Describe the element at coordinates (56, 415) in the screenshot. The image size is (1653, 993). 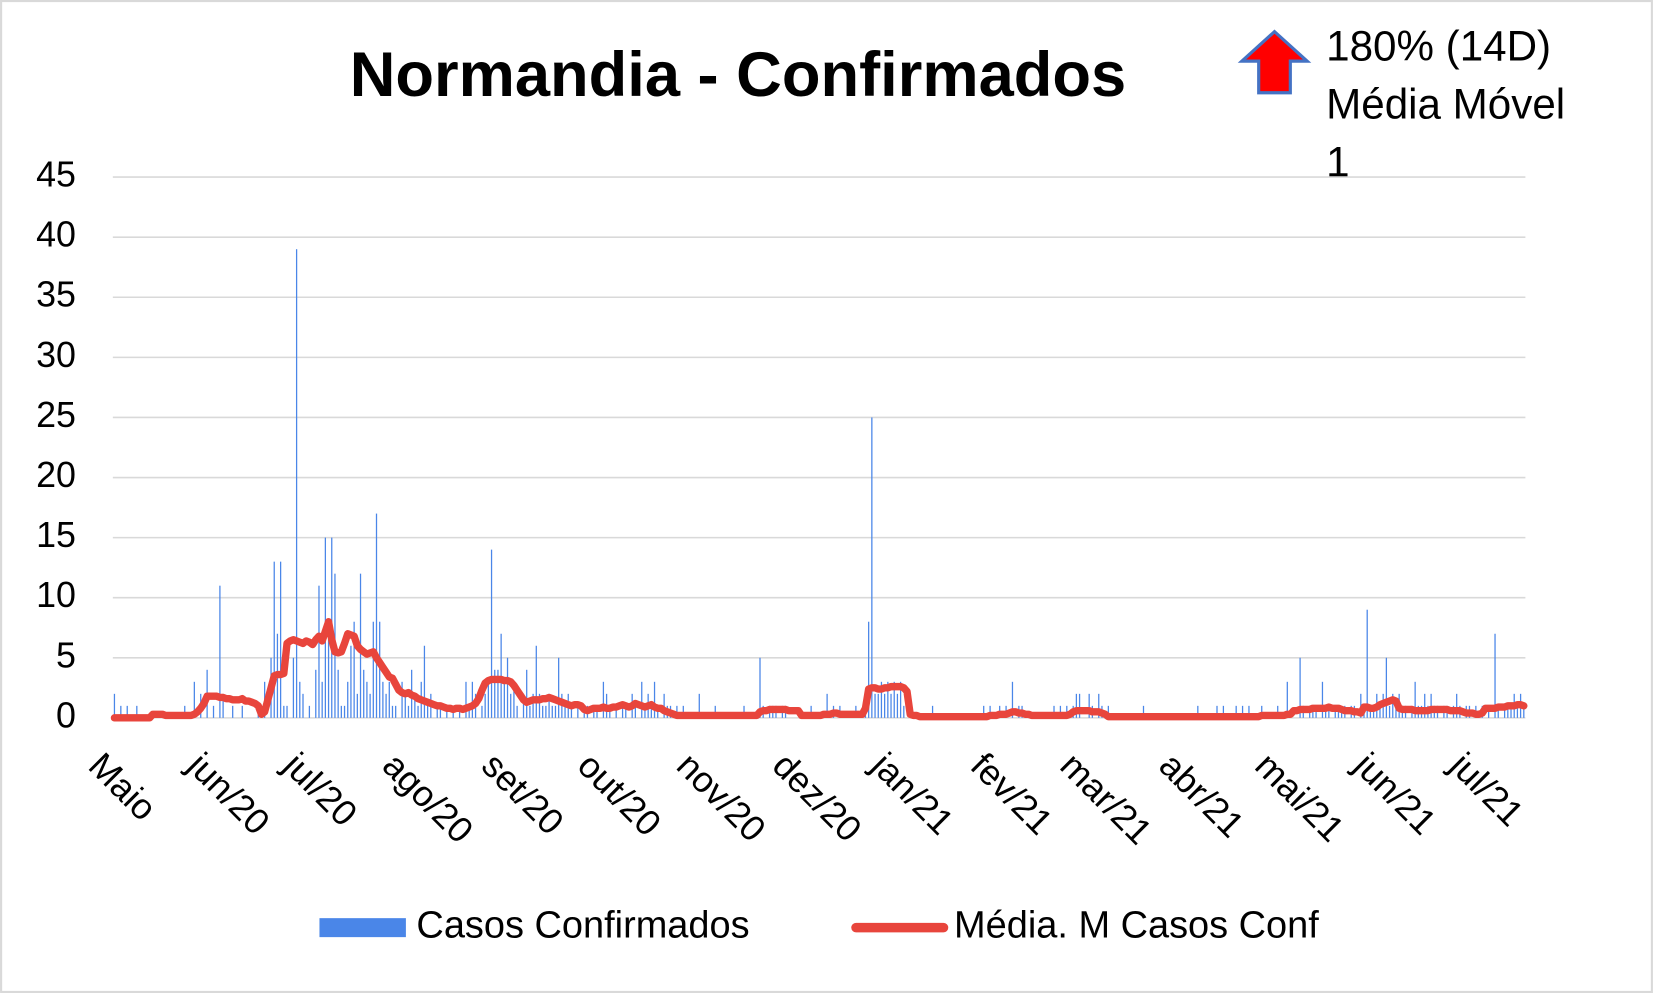
I see `y-tick-label: 25` at that location.